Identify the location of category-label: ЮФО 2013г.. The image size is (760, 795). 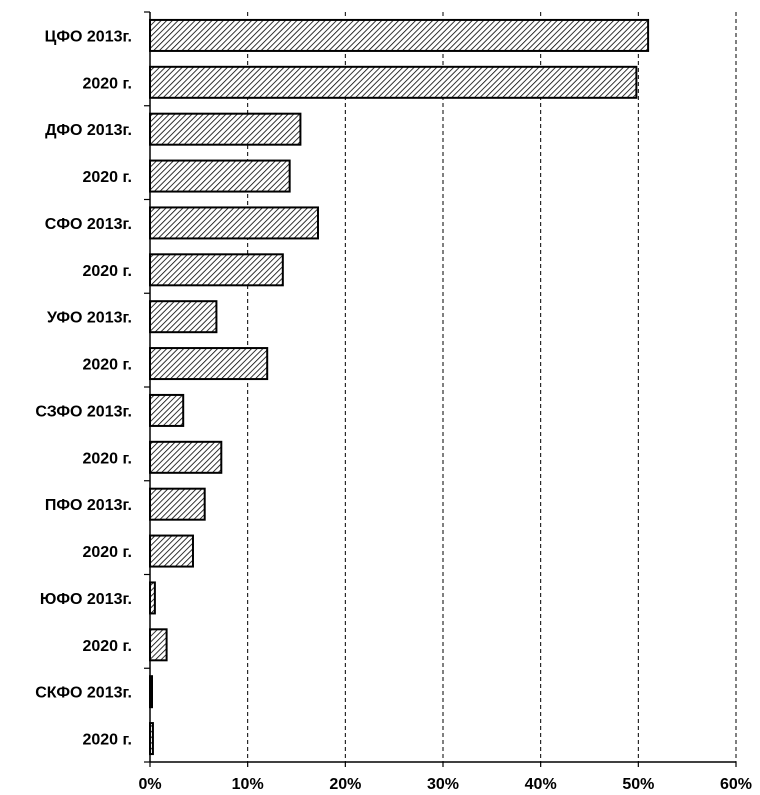
(86, 599).